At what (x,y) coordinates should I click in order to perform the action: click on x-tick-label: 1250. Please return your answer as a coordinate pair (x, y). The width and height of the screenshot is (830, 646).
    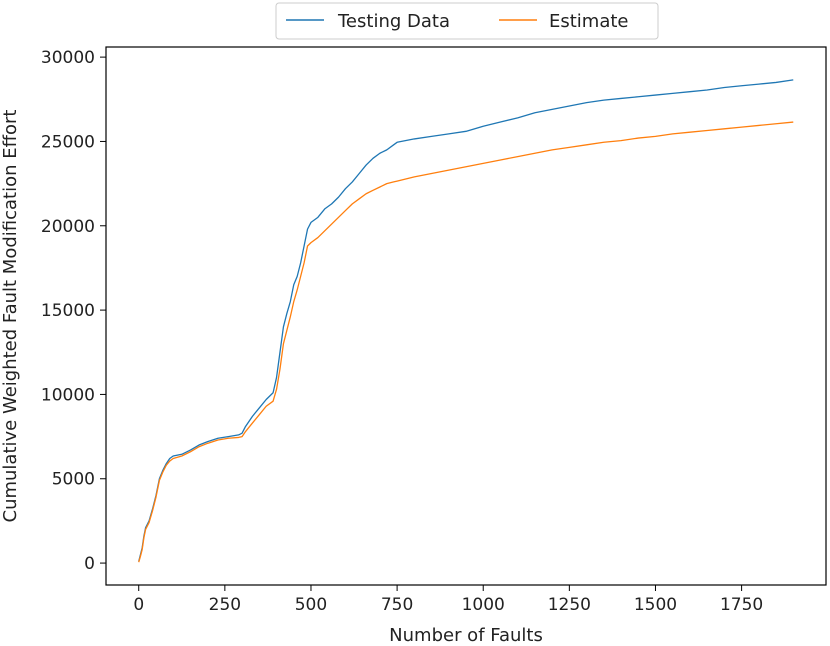
    Looking at the image, I should click on (569, 605).